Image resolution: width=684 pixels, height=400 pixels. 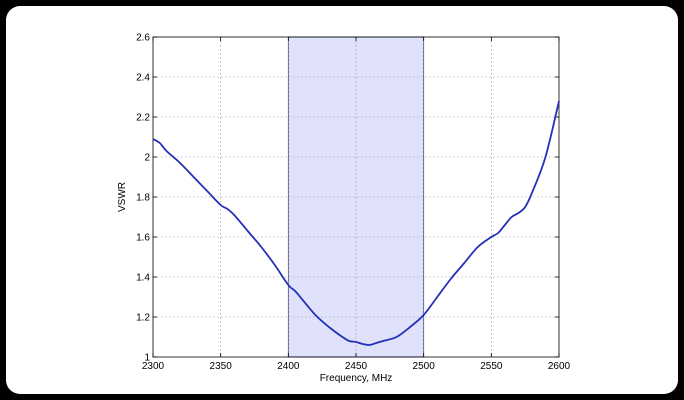 I want to click on y-tick-label: 1.8, so click(x=143, y=198).